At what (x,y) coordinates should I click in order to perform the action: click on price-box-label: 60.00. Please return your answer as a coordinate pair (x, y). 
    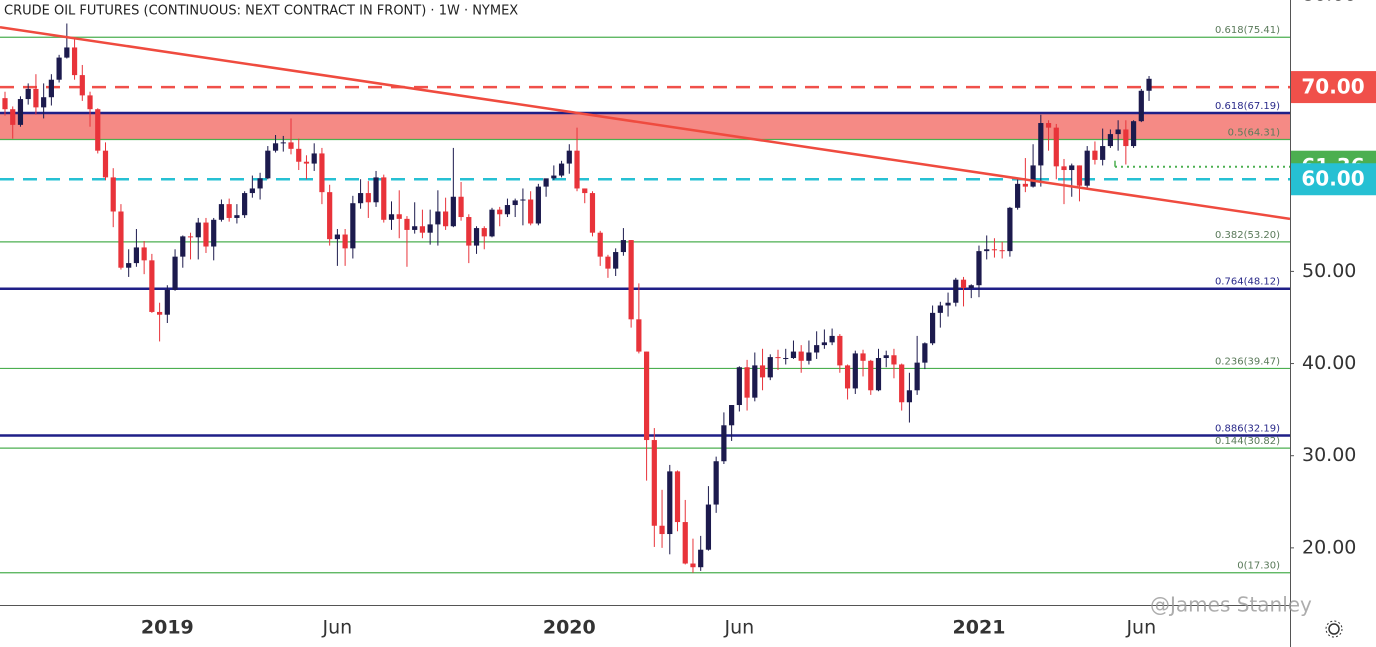
    Looking at the image, I should click on (1332, 179).